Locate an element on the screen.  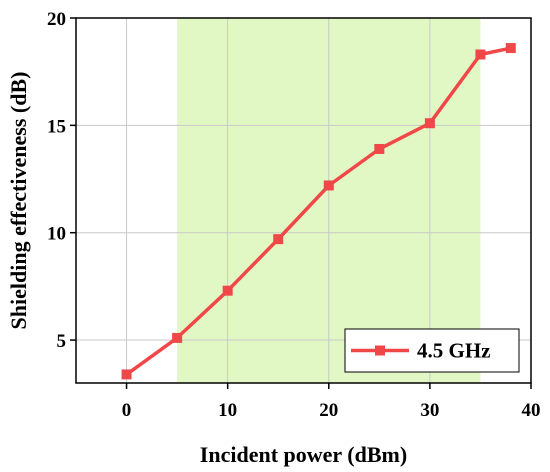
x-tick-label: 10 is located at coordinates (227, 410).